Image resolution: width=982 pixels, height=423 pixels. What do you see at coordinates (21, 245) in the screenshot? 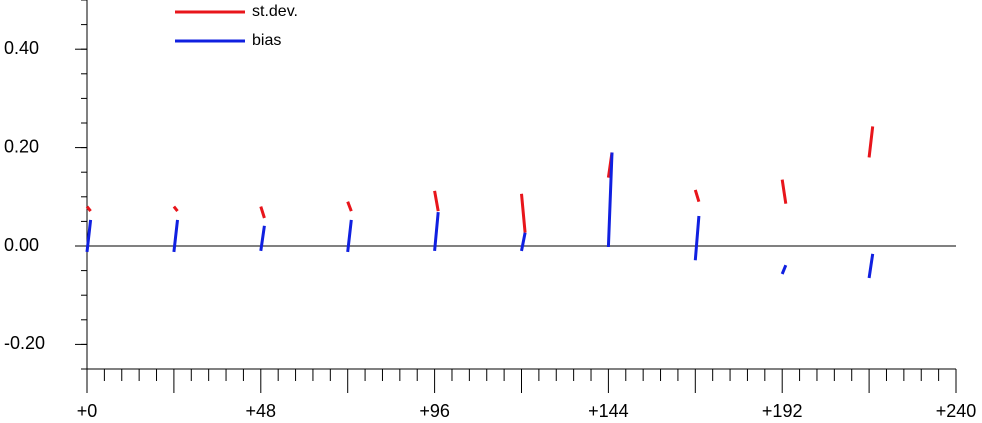
I see `y-tick-label: 0.00` at bounding box center [21, 245].